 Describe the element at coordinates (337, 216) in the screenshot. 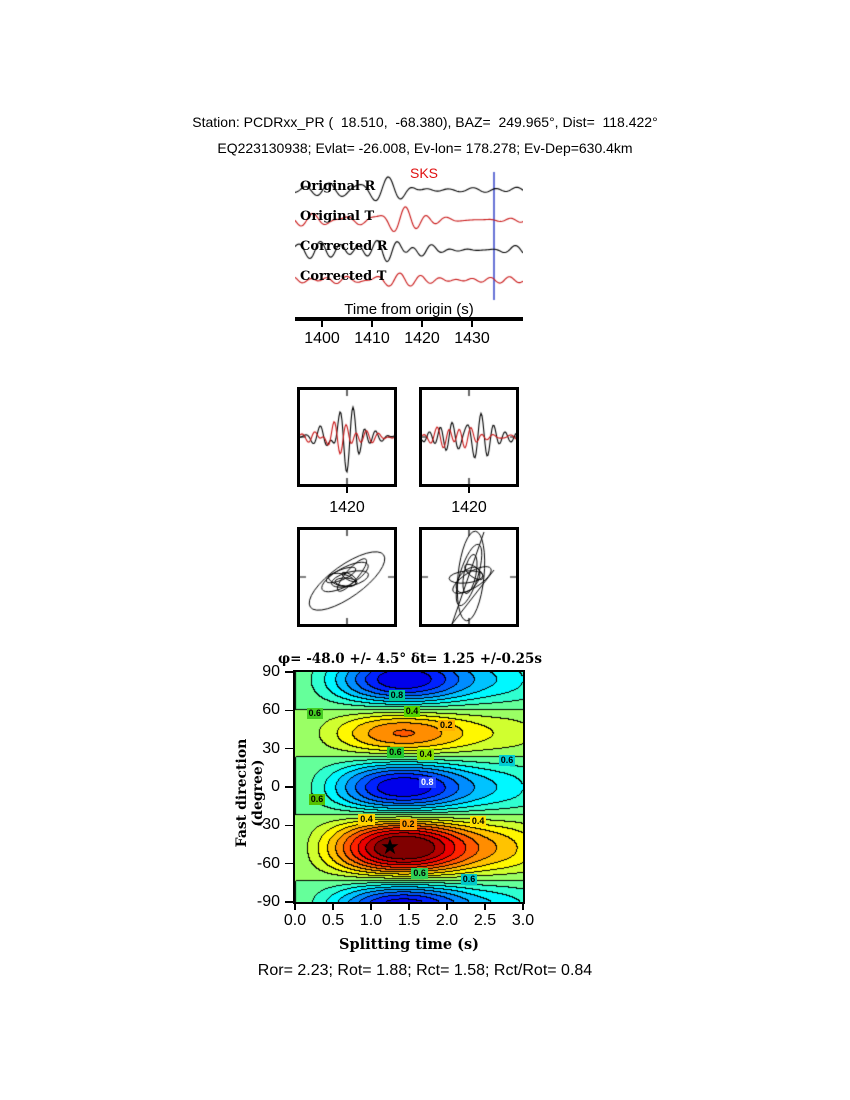

I see `trace-label-original-t: Original T` at that location.